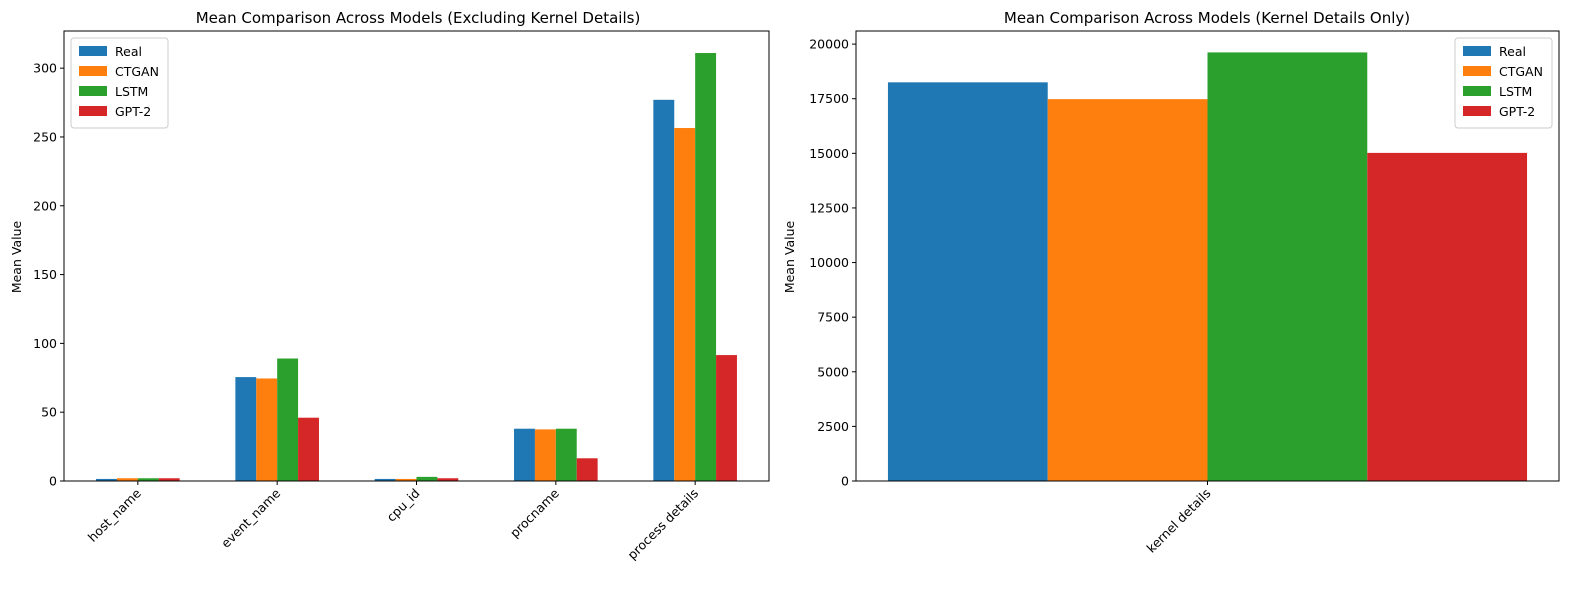 This screenshot has width=1589, height=590. I want to click on bar-lstm-process-details, so click(706, 267).